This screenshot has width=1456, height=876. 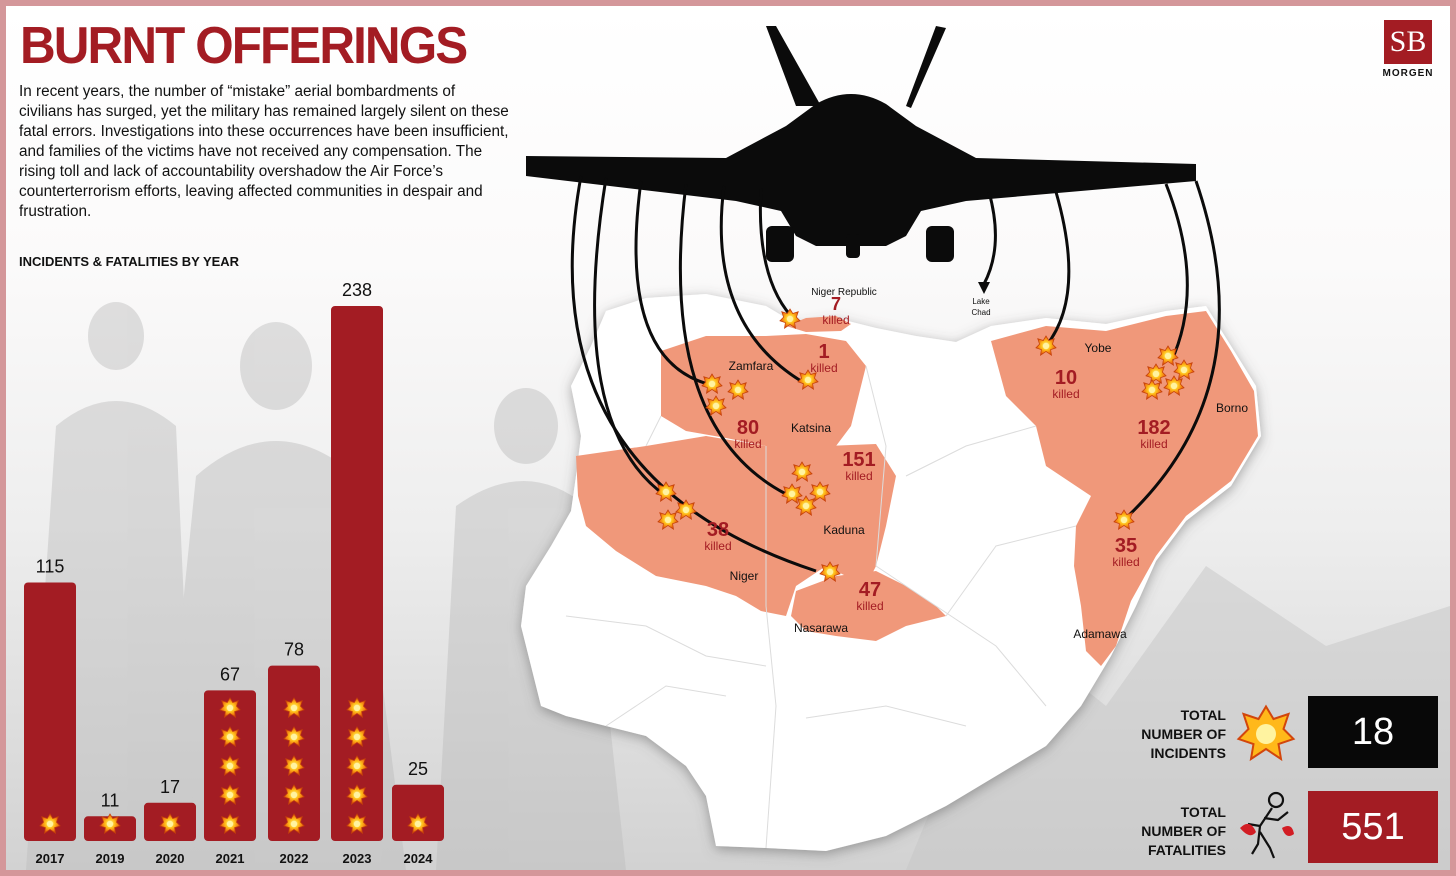 What do you see at coordinates (1183, 734) in the screenshot?
I see `incidents-label: TOTAL NUMBER OF INCIDENTS` at bounding box center [1183, 734].